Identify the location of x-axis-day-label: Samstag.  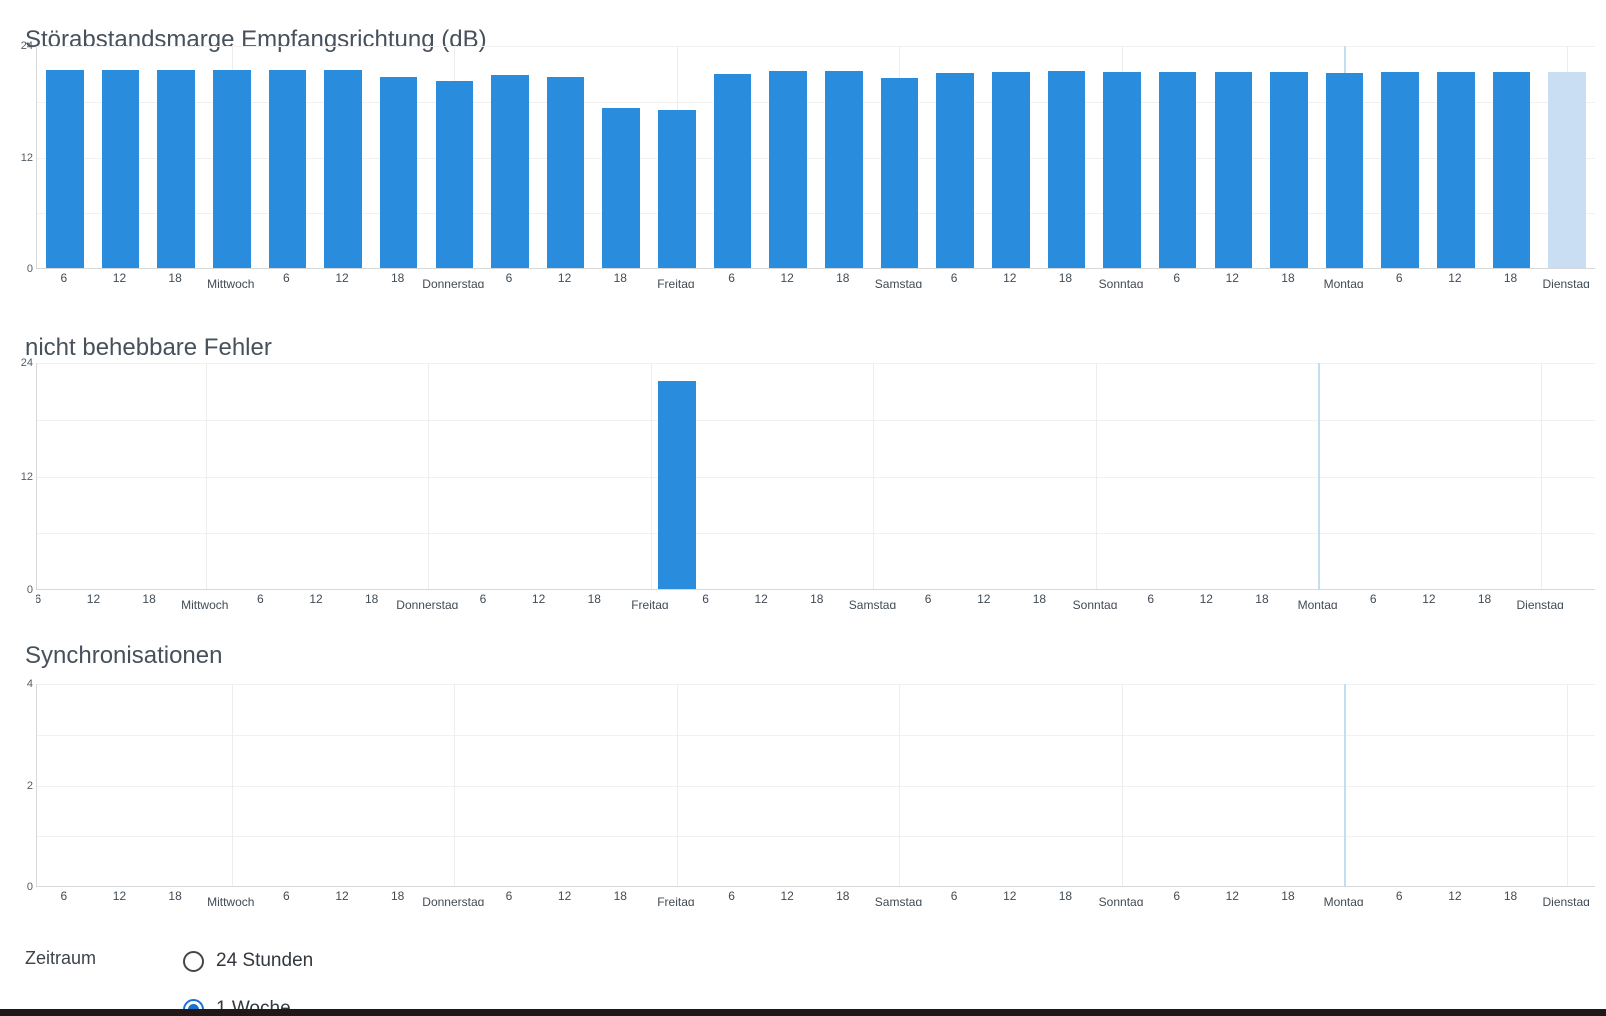
(872, 603).